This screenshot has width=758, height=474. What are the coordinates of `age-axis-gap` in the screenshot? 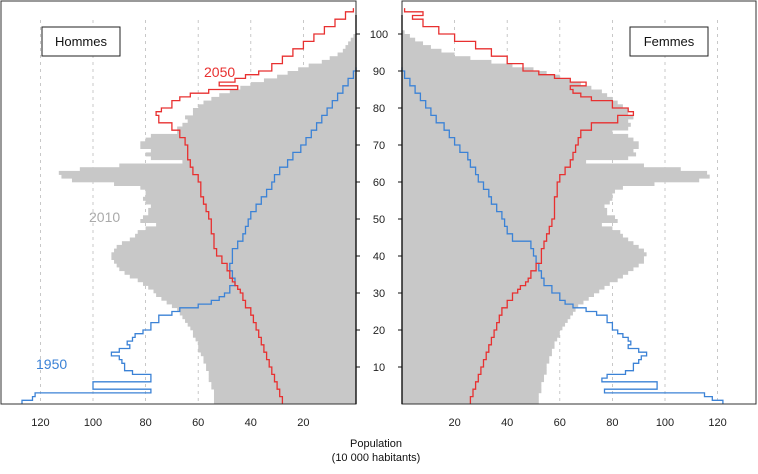 It's located at (379, 203).